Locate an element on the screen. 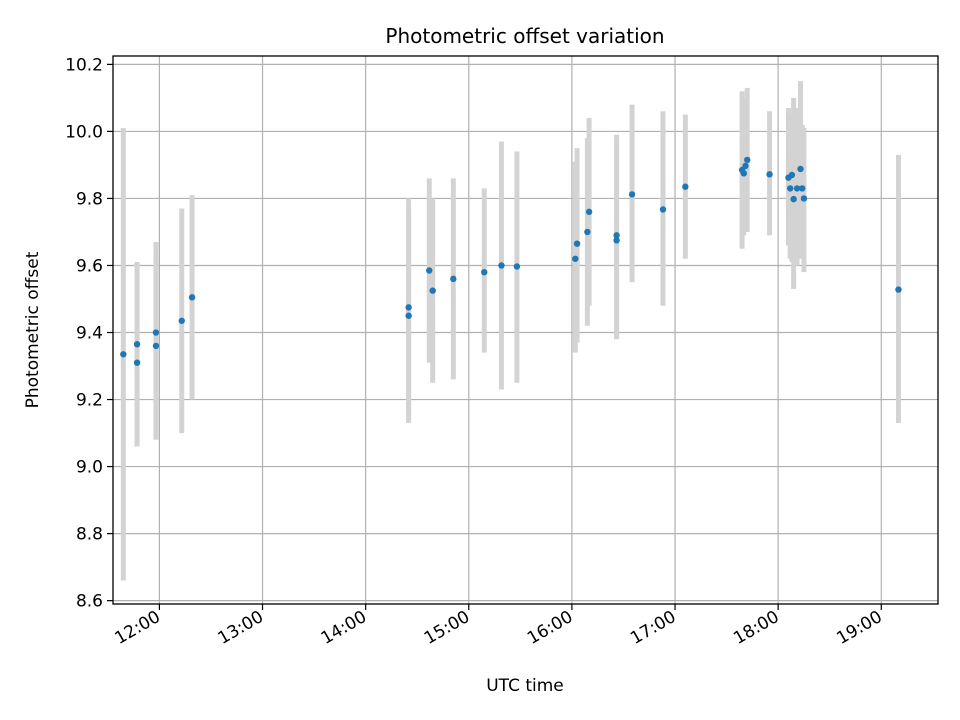 The width and height of the screenshot is (960, 720). x-tick-label: 13:00 is located at coordinates (241, 628).